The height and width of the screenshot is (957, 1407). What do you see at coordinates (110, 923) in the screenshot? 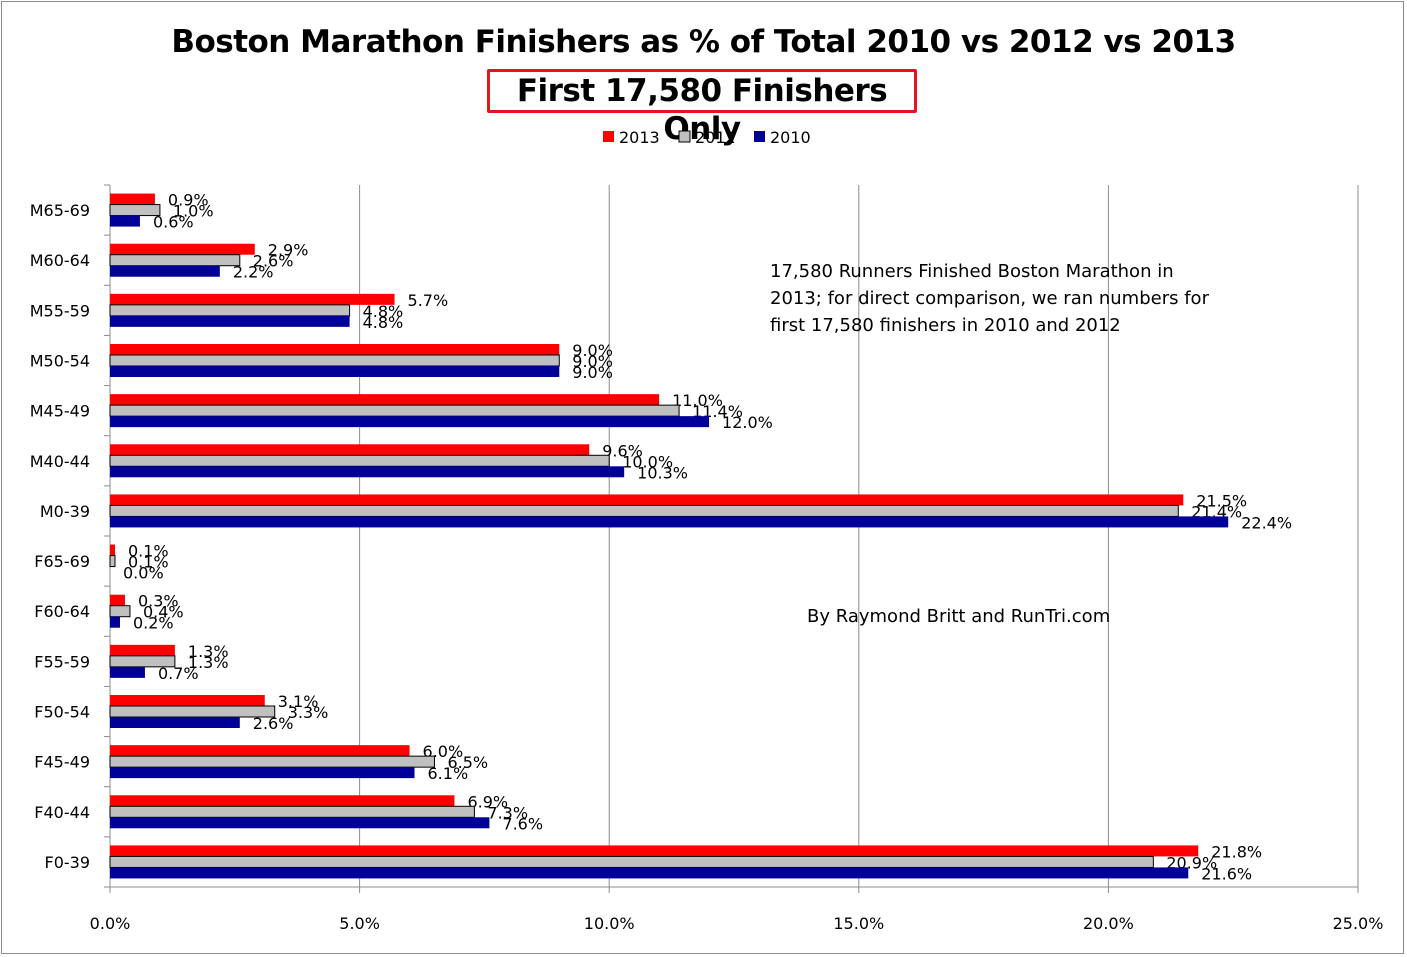
I see `x-tick-label: 0.0%` at bounding box center [110, 923].